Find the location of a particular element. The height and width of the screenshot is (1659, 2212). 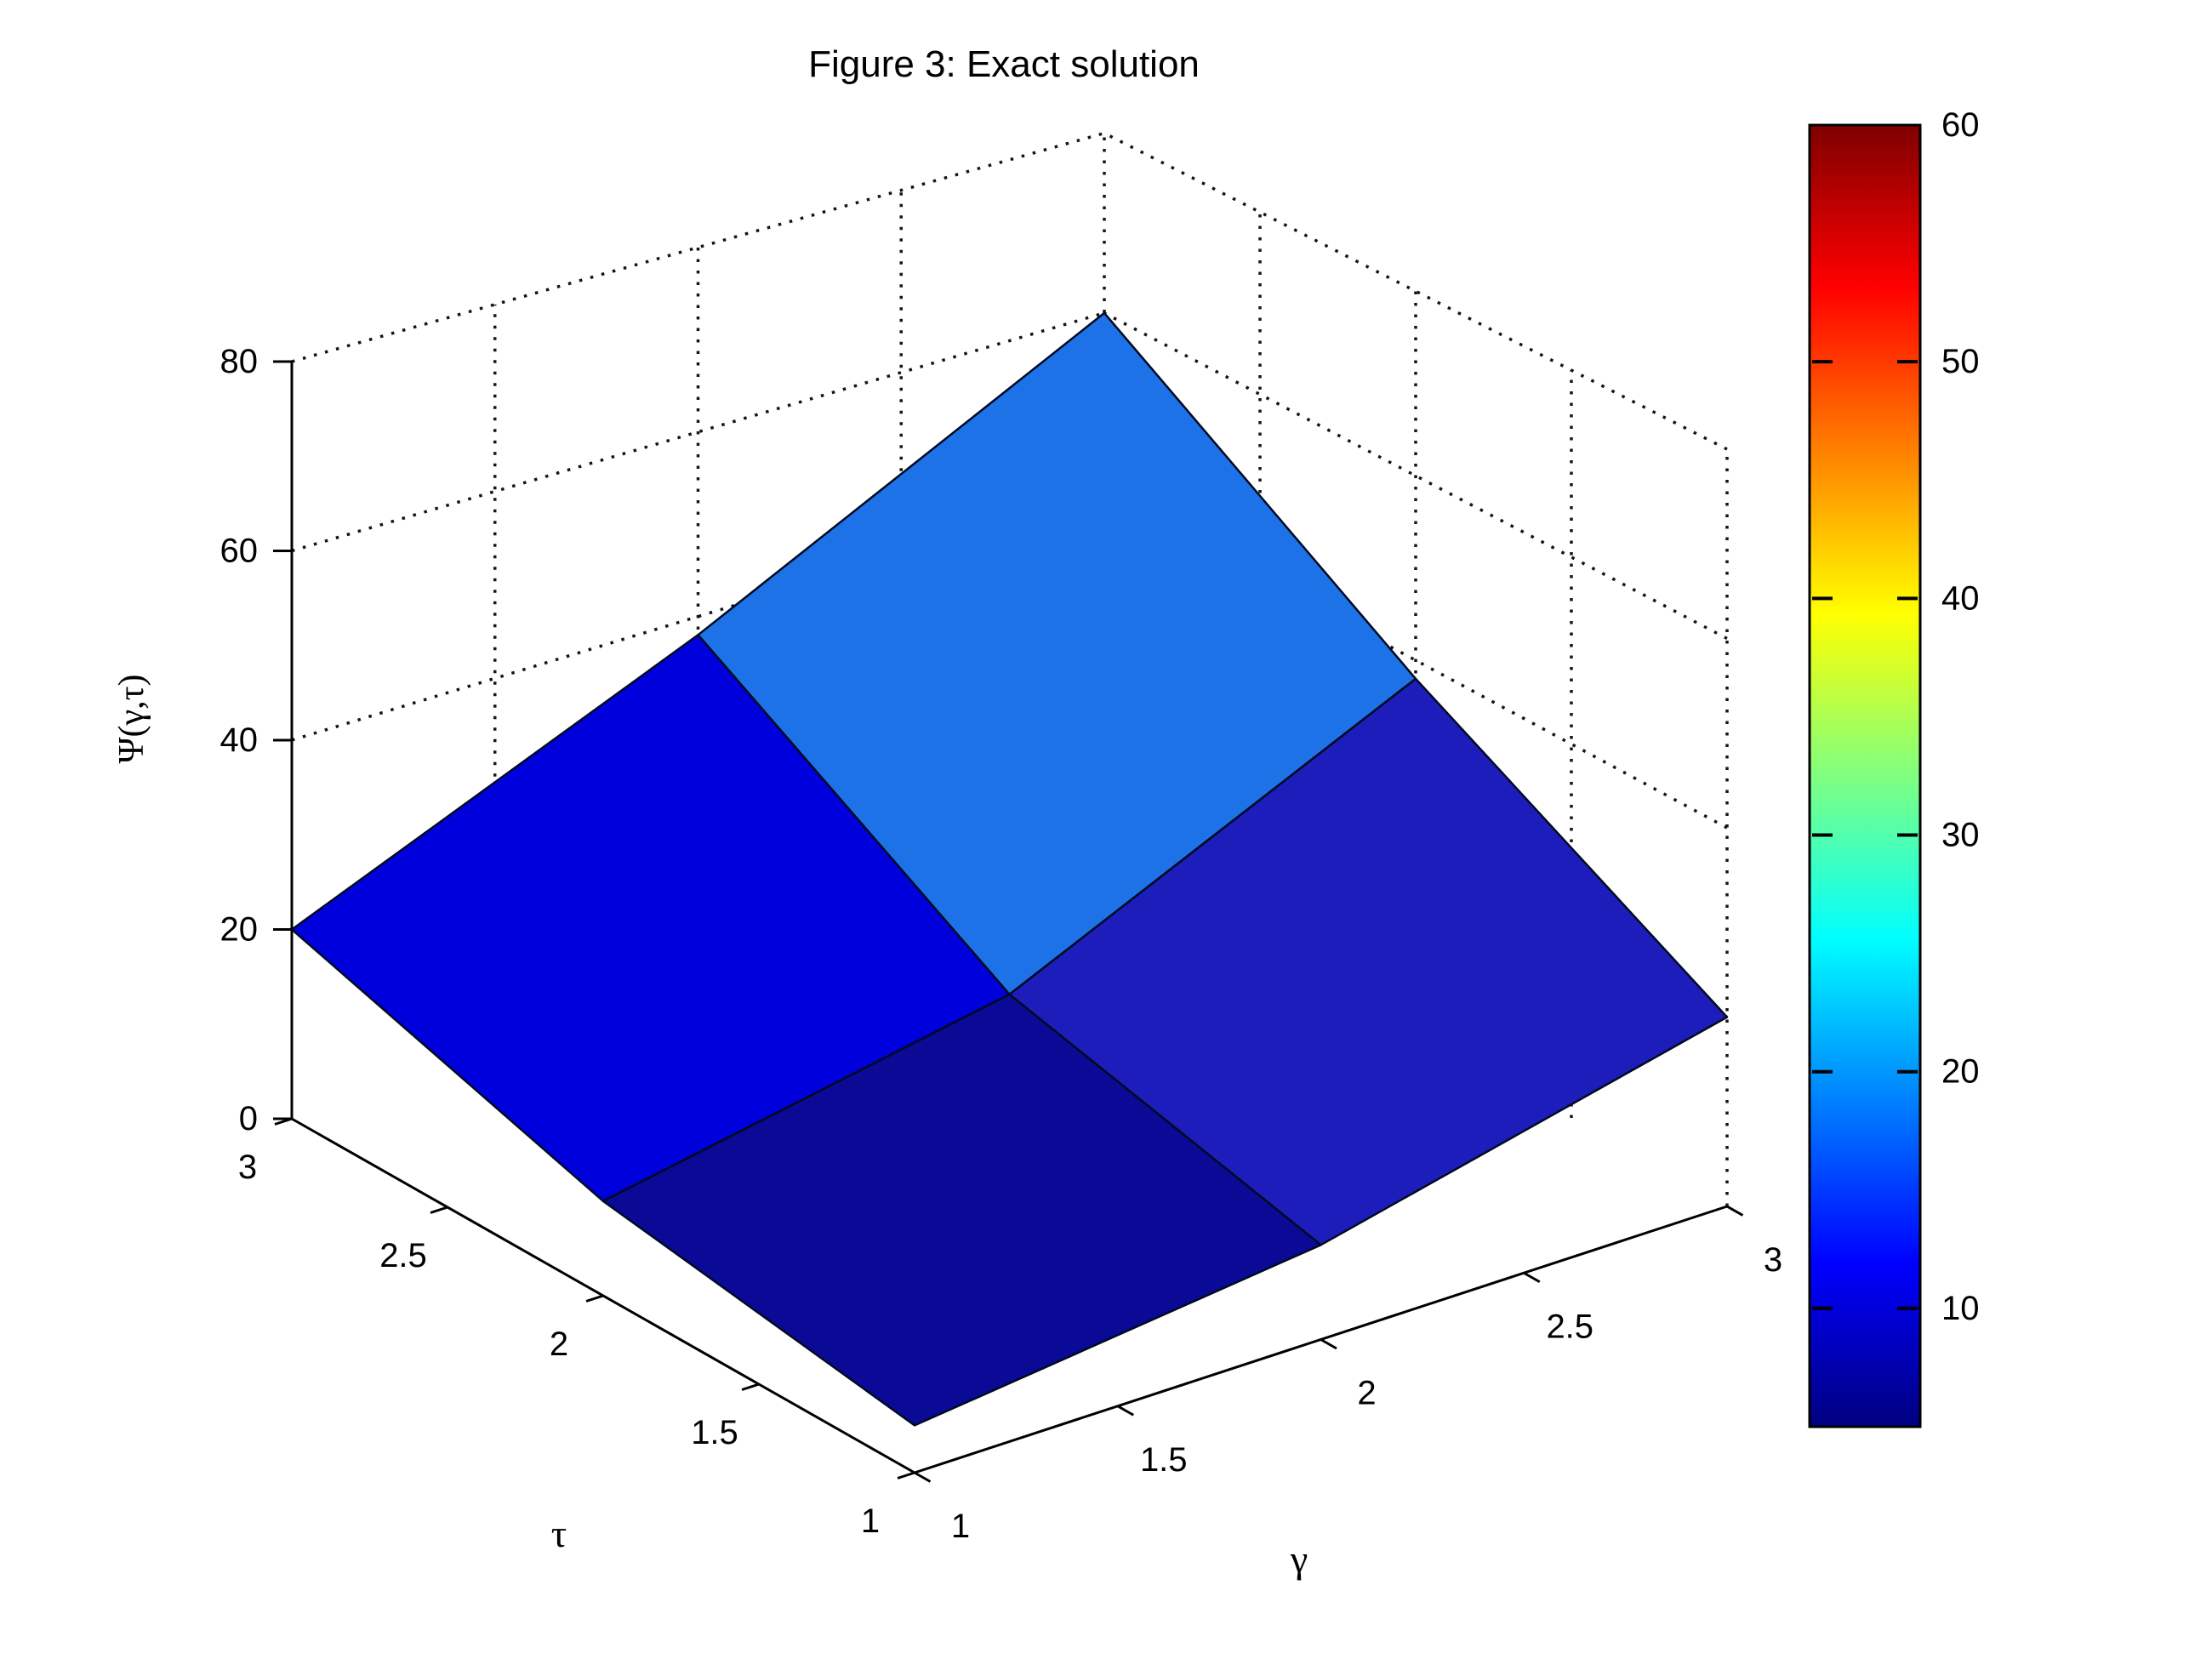

colorbar-tick-label: 10 is located at coordinates (1960, 1308).